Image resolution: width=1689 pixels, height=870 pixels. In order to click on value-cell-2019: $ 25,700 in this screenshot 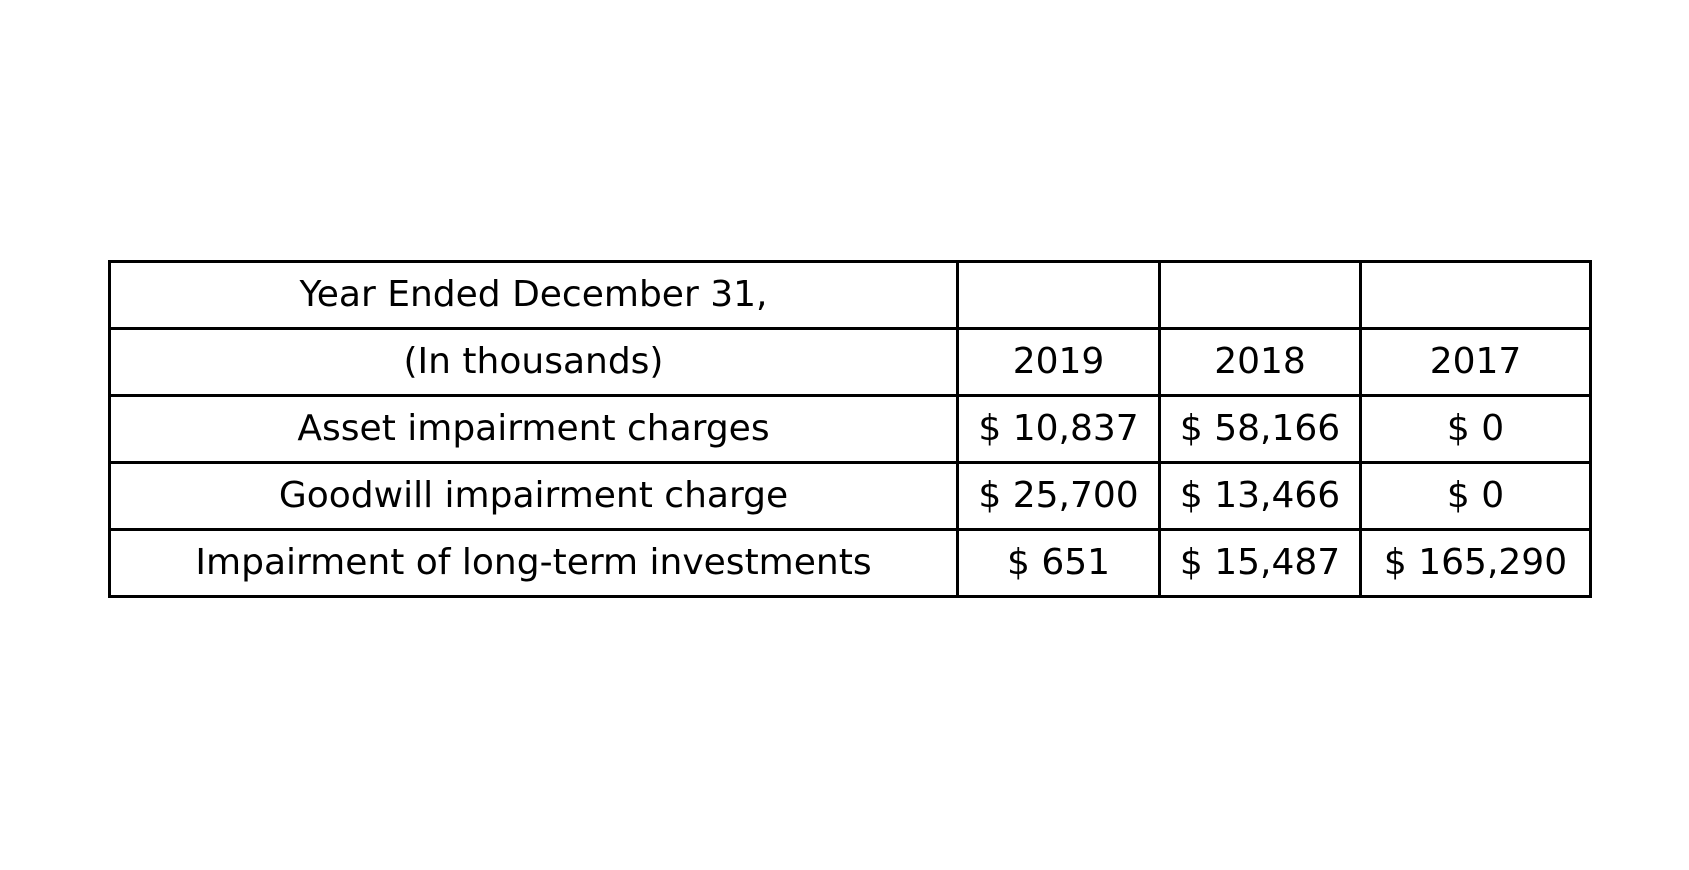, I will do `click(1058, 496)`.